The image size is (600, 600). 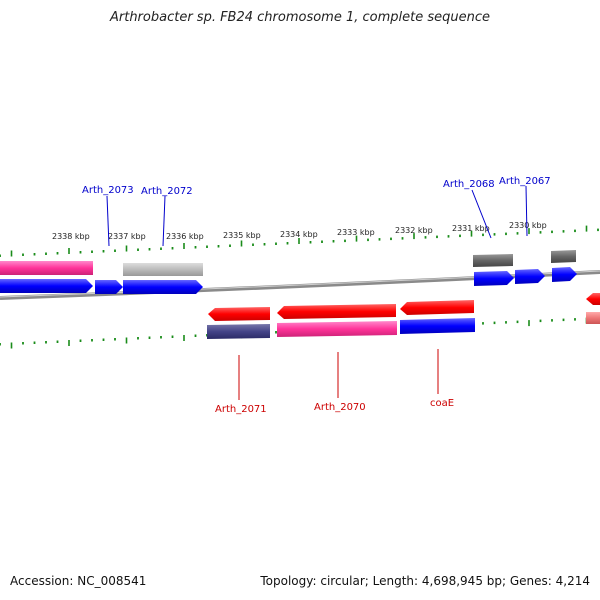 What do you see at coordinates (167, 191) in the screenshot?
I see `gene-label-arth-2072: Arth_2072` at bounding box center [167, 191].